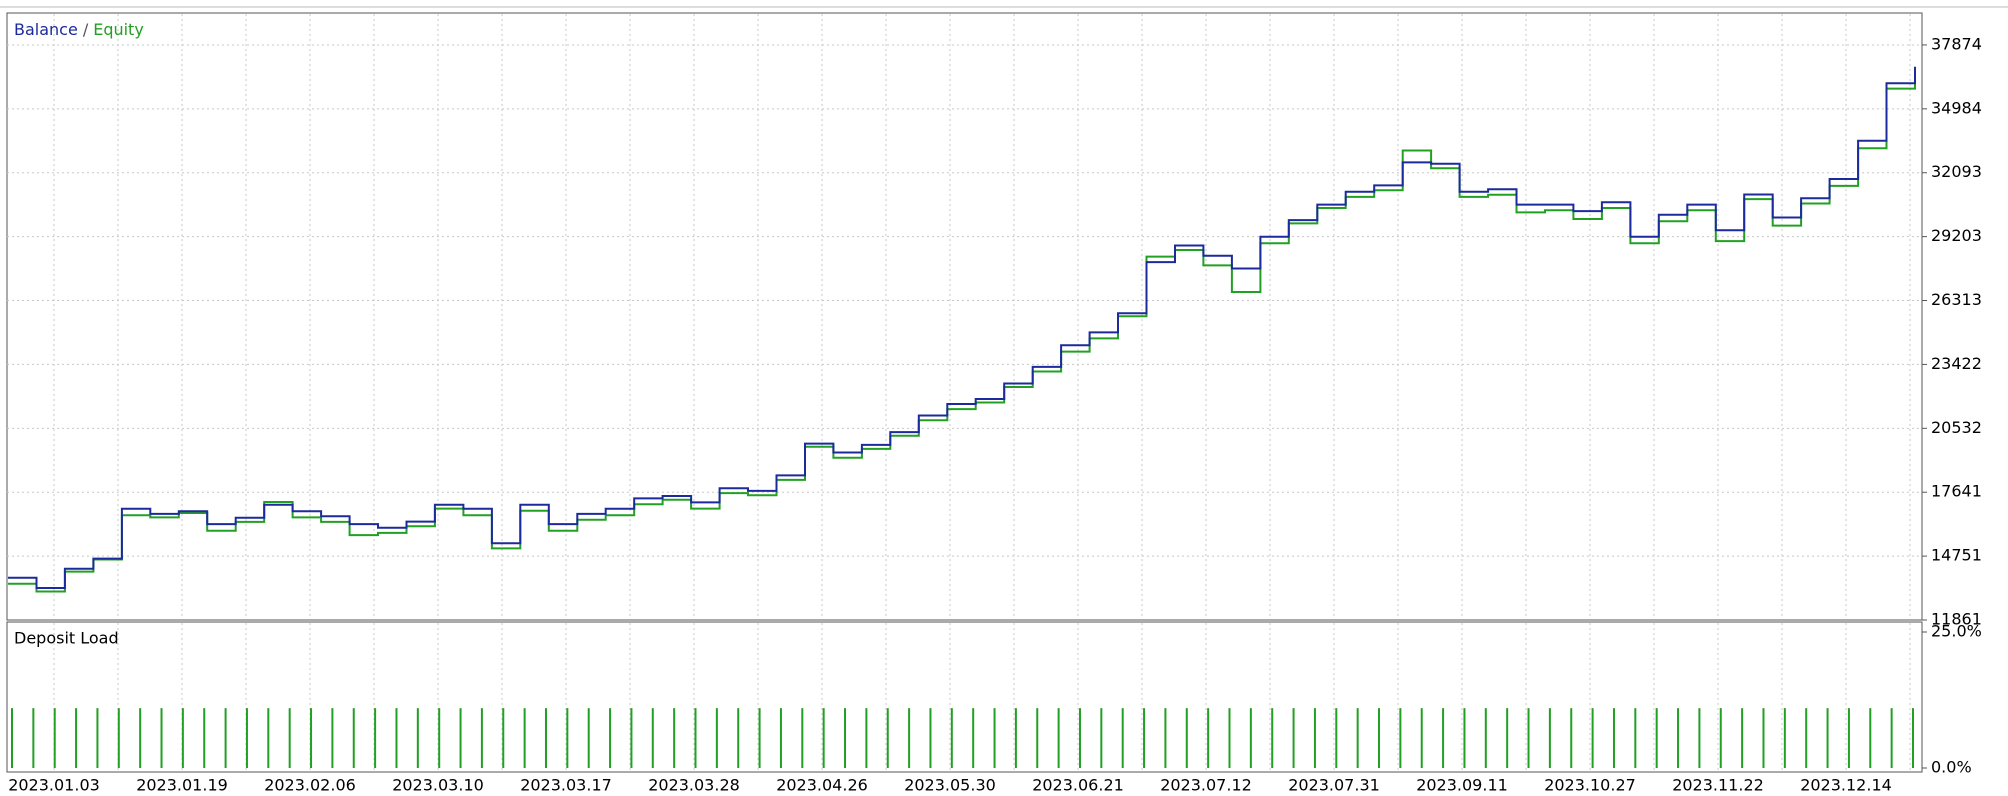 The height and width of the screenshot is (796, 2008). Describe the element at coordinates (1846, 785) in the screenshot. I see `x-tick-label: 2023.12.14` at that location.